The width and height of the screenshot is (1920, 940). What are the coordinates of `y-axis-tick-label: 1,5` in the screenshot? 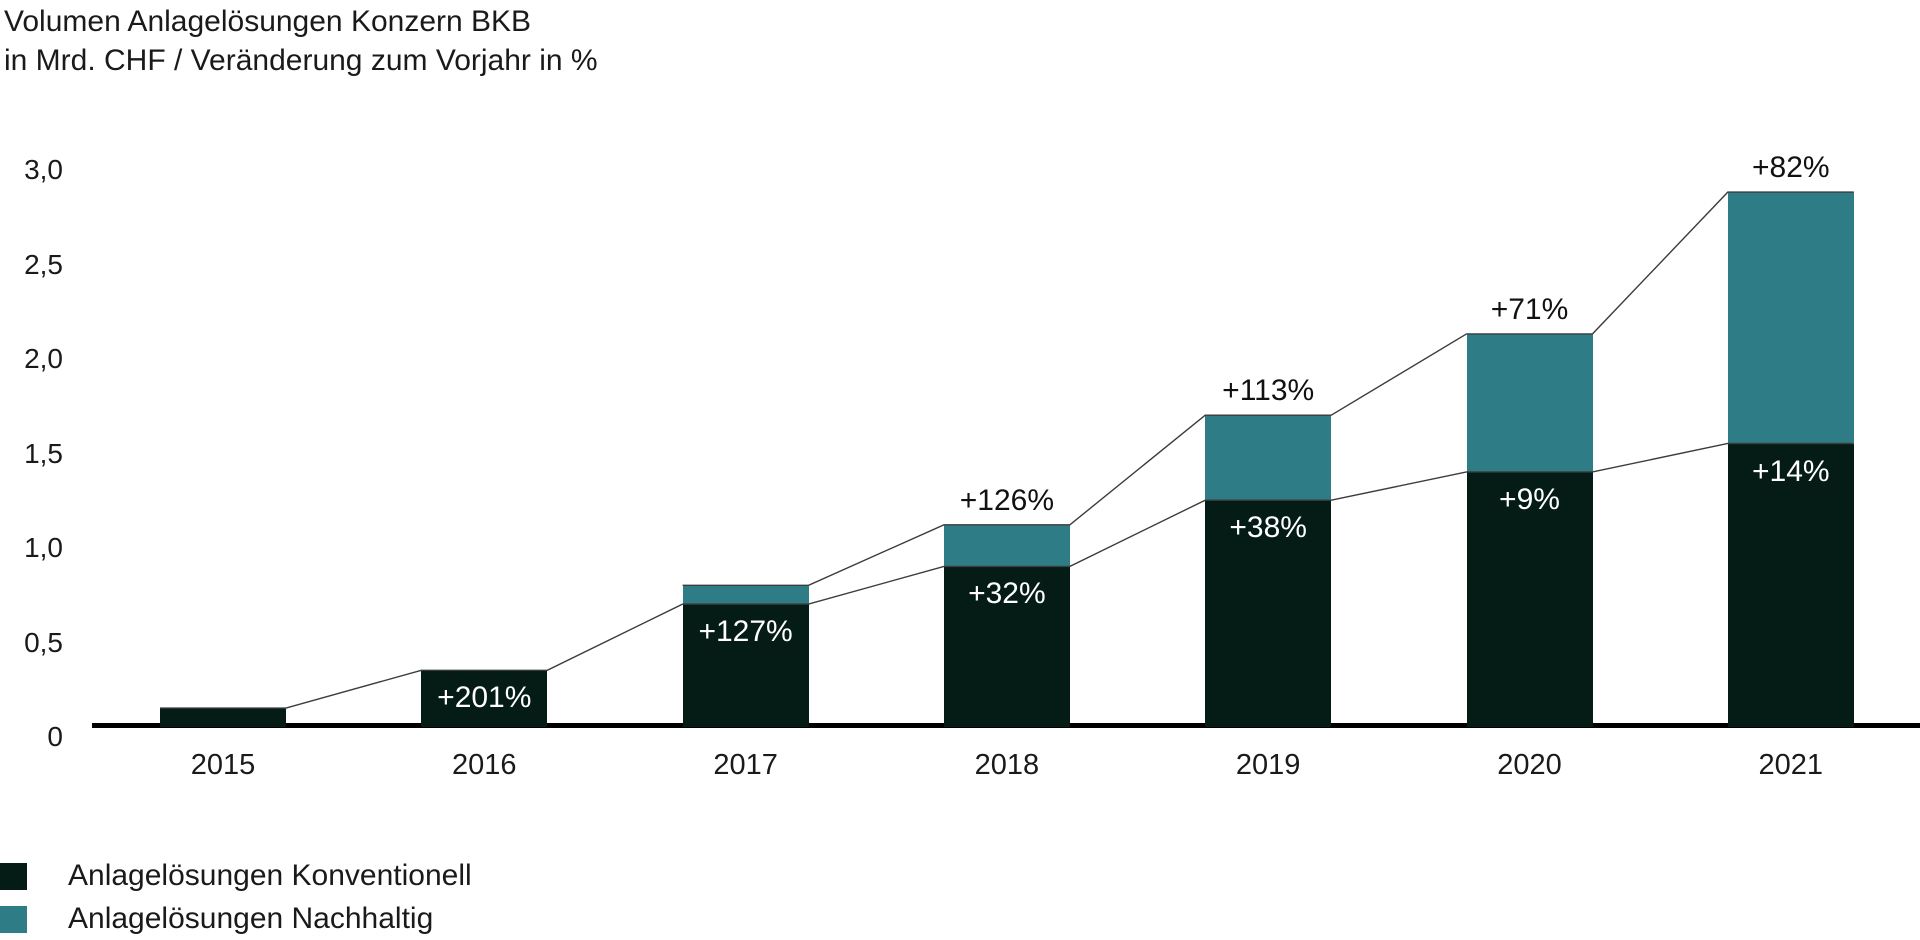 It's located at (43, 453).